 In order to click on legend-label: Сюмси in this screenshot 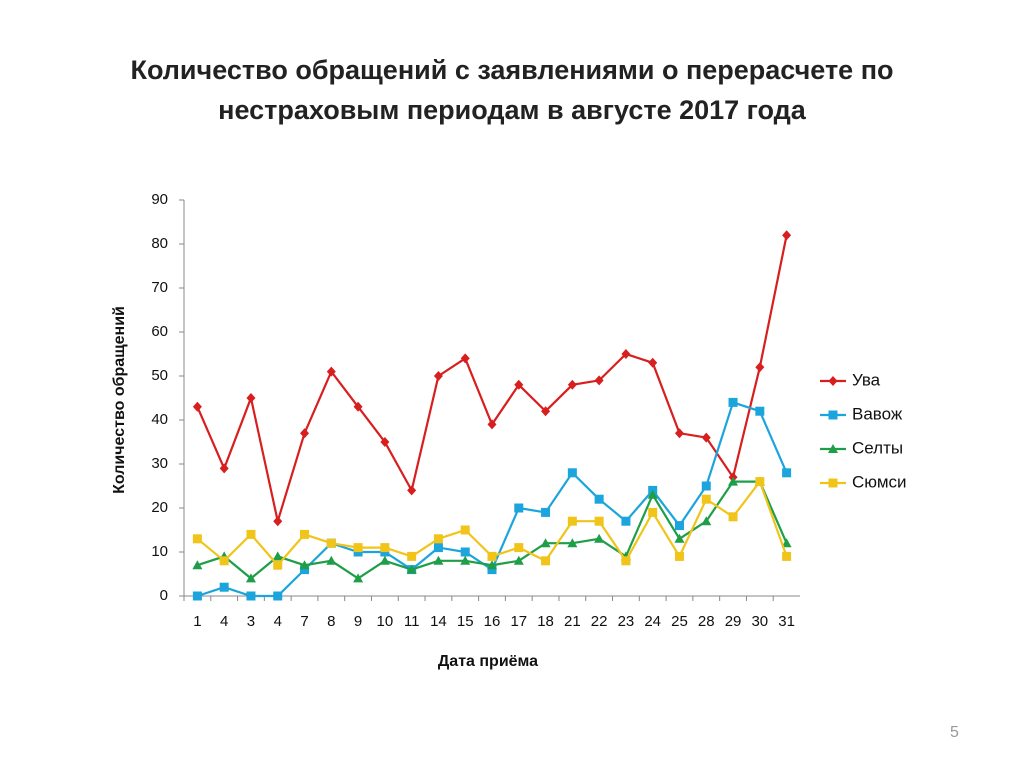, I will do `click(879, 481)`.